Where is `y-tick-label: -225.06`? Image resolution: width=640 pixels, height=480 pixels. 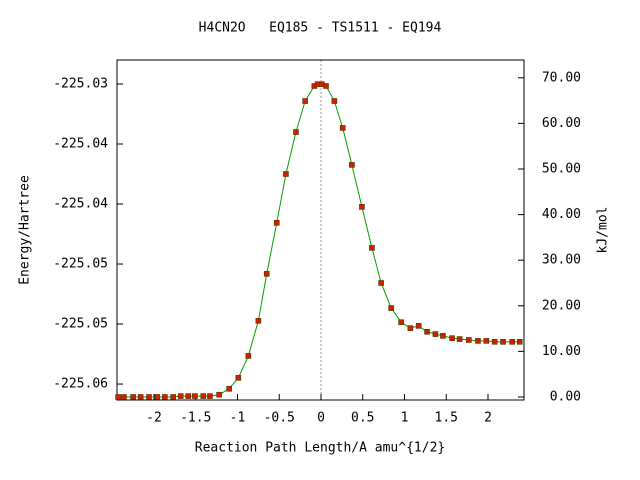 y-tick-label: -225.06 is located at coordinates (80, 384).